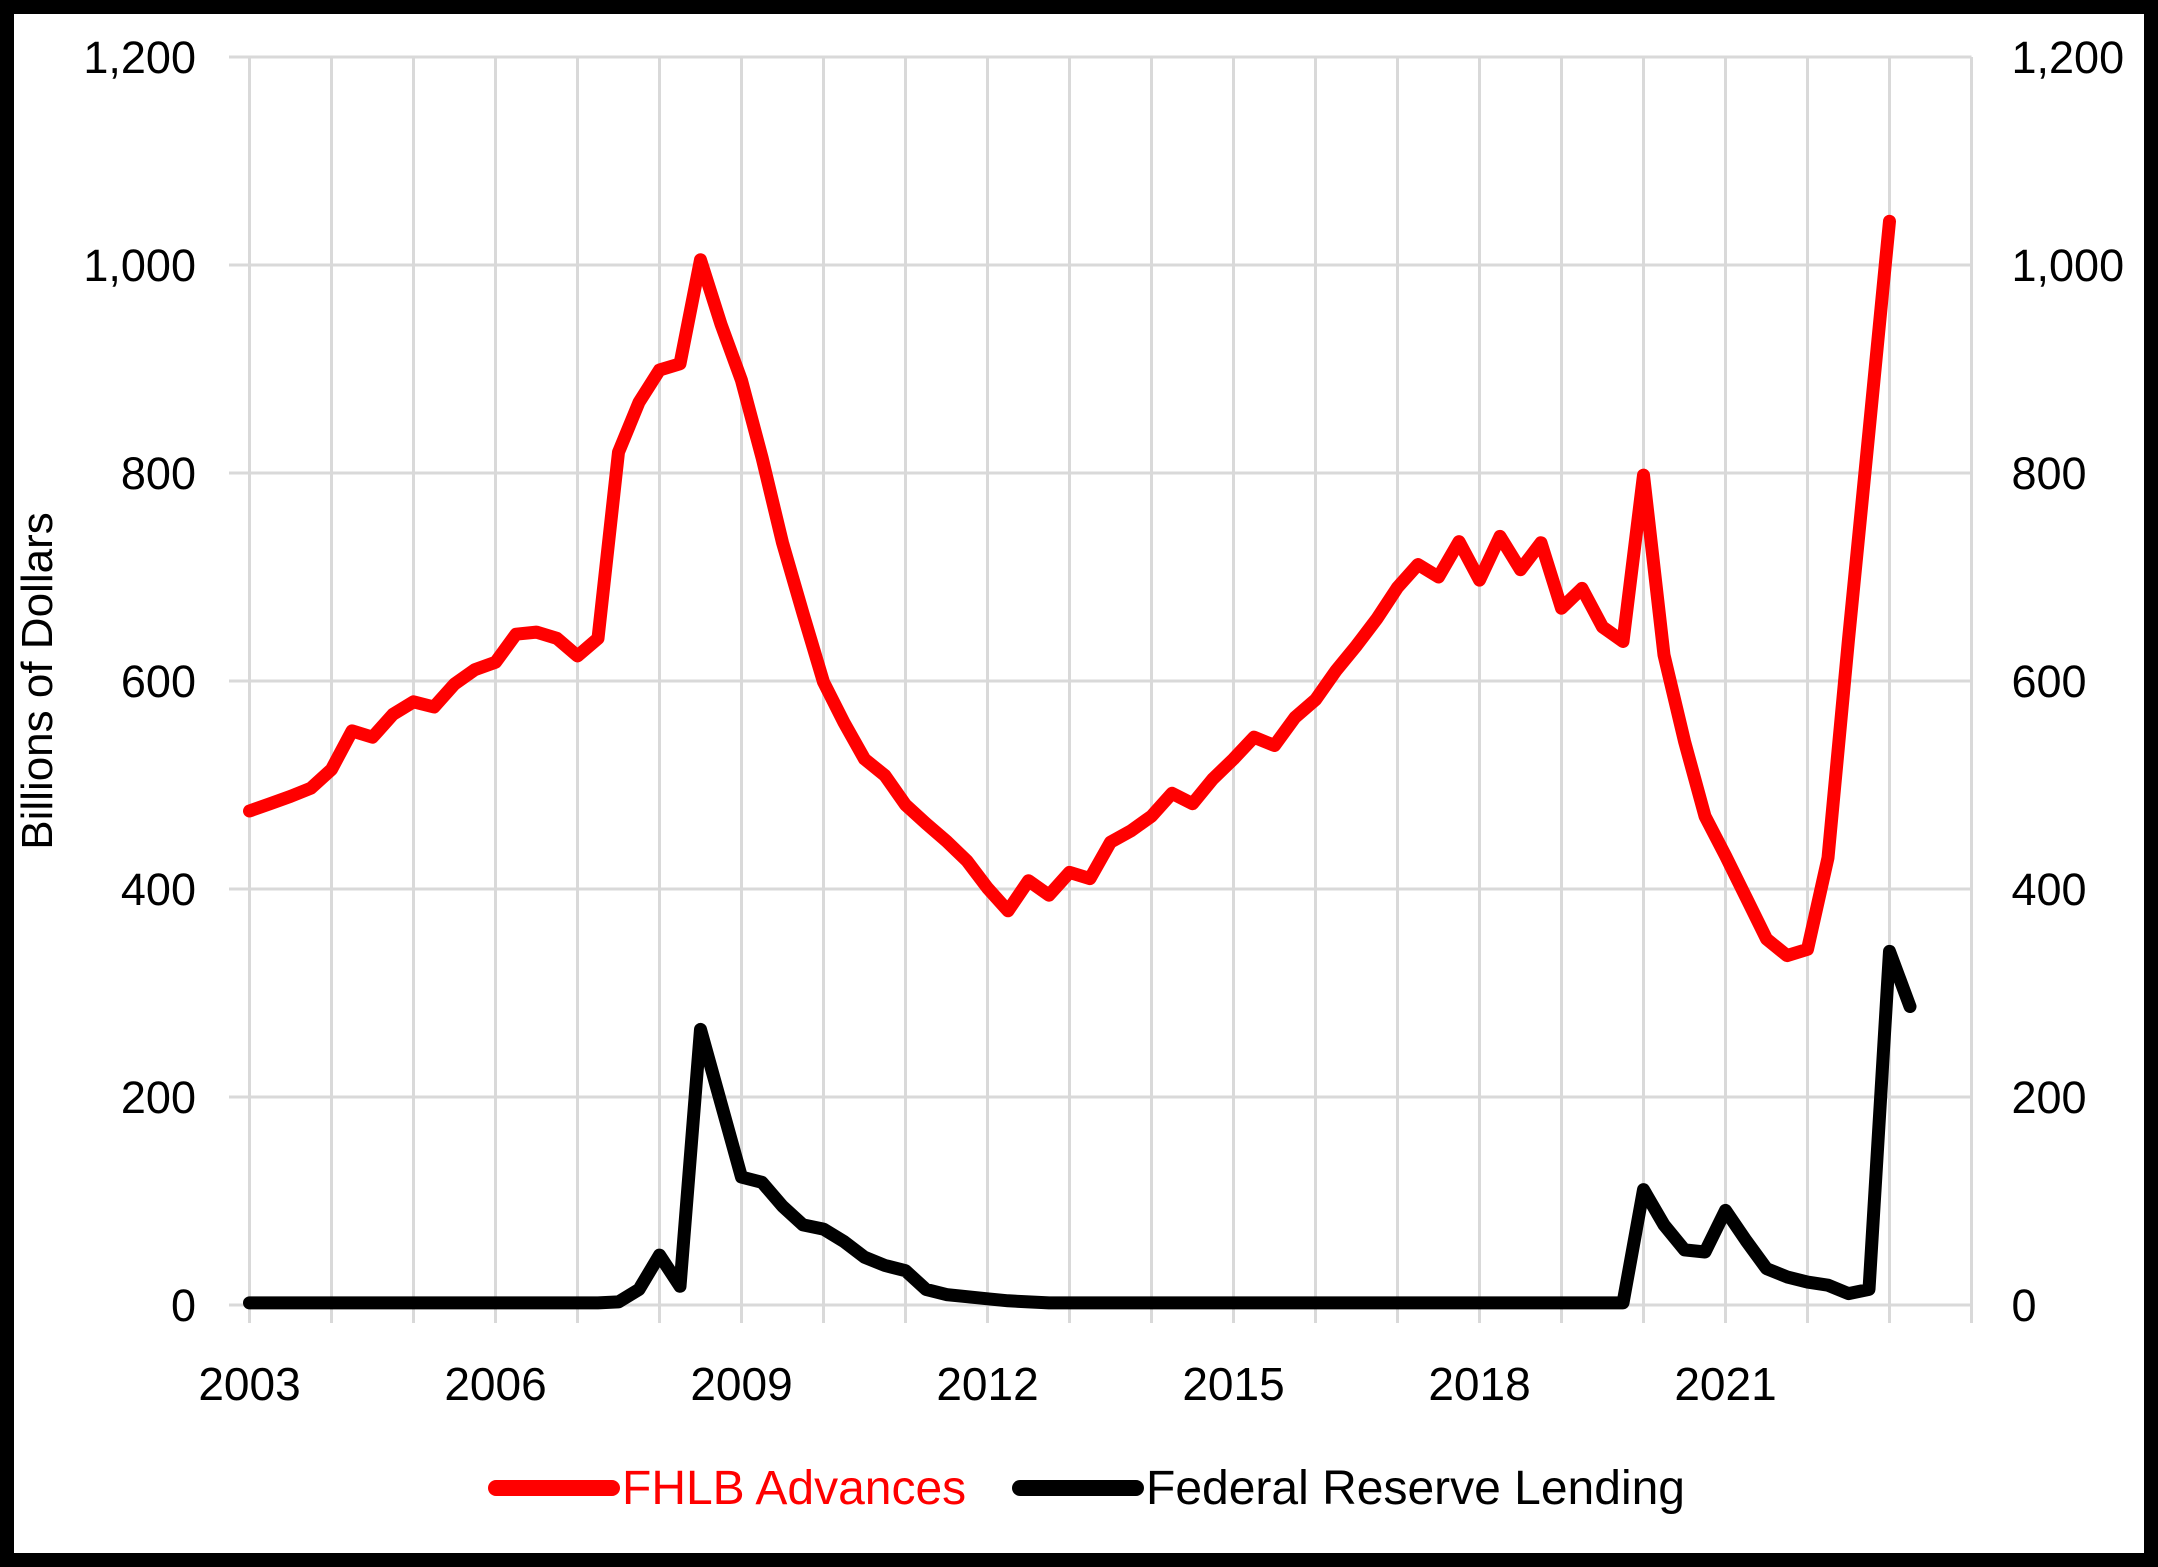  I want to click on y-tick-label-left: 1,000, so click(139, 265).